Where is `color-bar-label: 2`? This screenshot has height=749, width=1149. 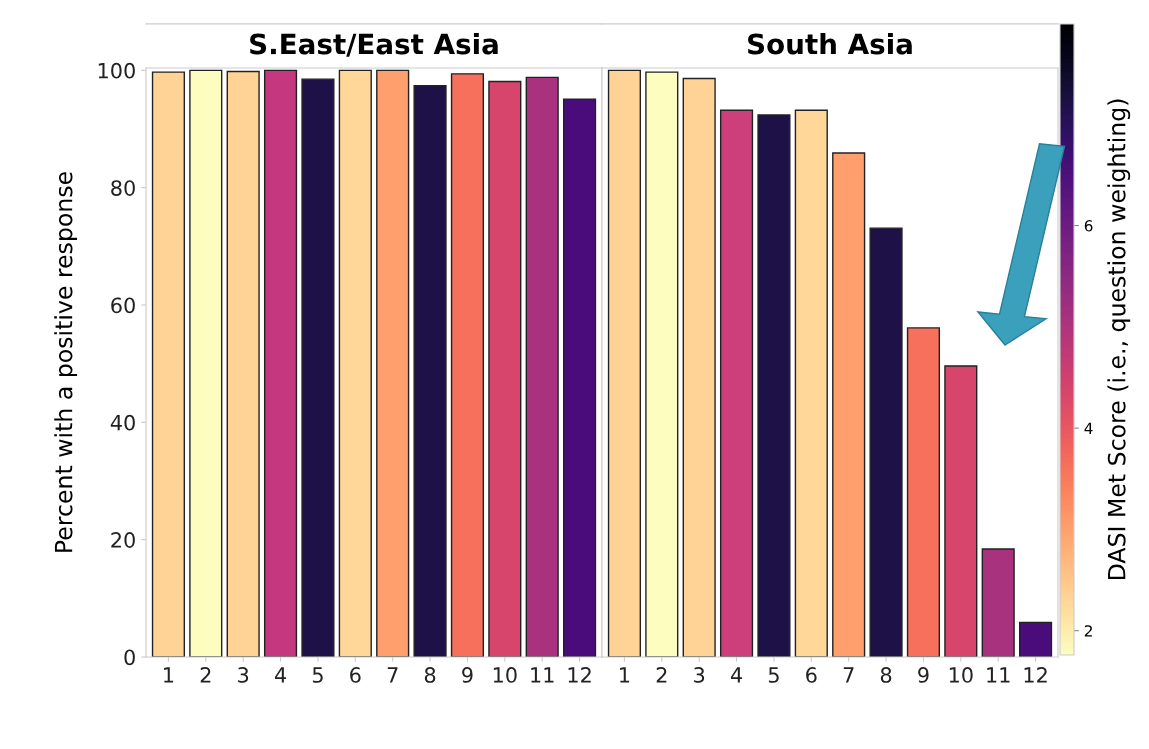 color-bar-label: 2 is located at coordinates (1088, 631).